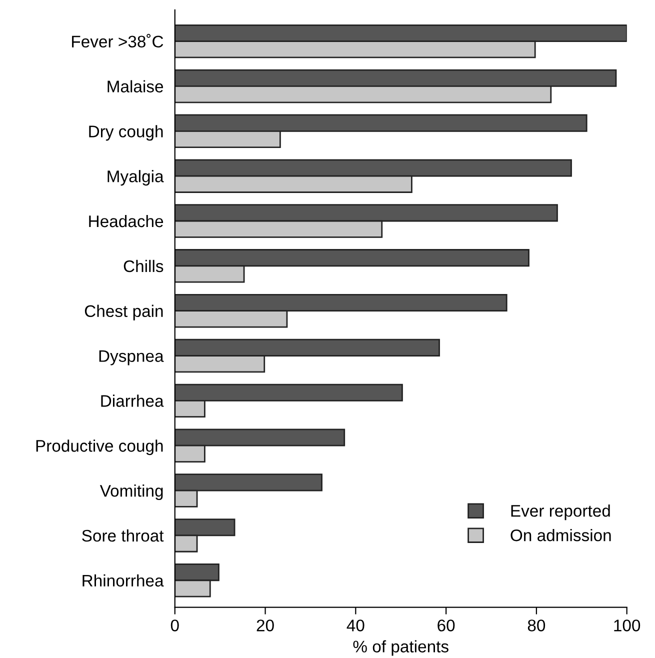 Image resolution: width=655 pixels, height=658 pixels. Describe the element at coordinates (627, 626) in the screenshot. I see `x-tick-label: 100` at that location.